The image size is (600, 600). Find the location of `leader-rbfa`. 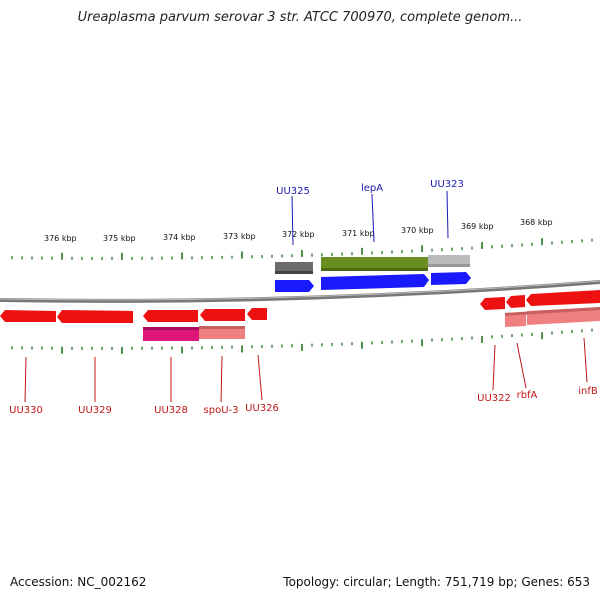

leader-rbfa is located at coordinates (521, 365).